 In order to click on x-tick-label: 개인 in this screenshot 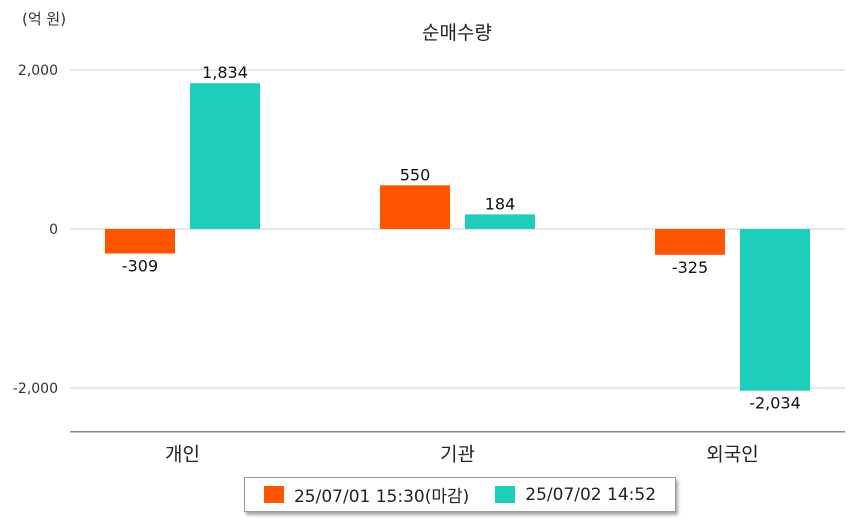, I will do `click(182, 455)`.